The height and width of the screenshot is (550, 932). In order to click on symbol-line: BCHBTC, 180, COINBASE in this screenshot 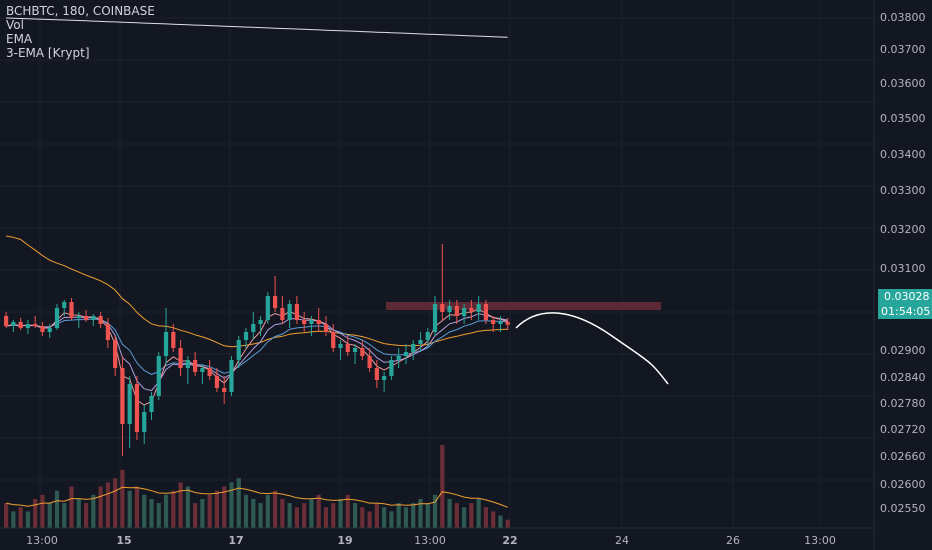, I will do `click(80, 11)`.